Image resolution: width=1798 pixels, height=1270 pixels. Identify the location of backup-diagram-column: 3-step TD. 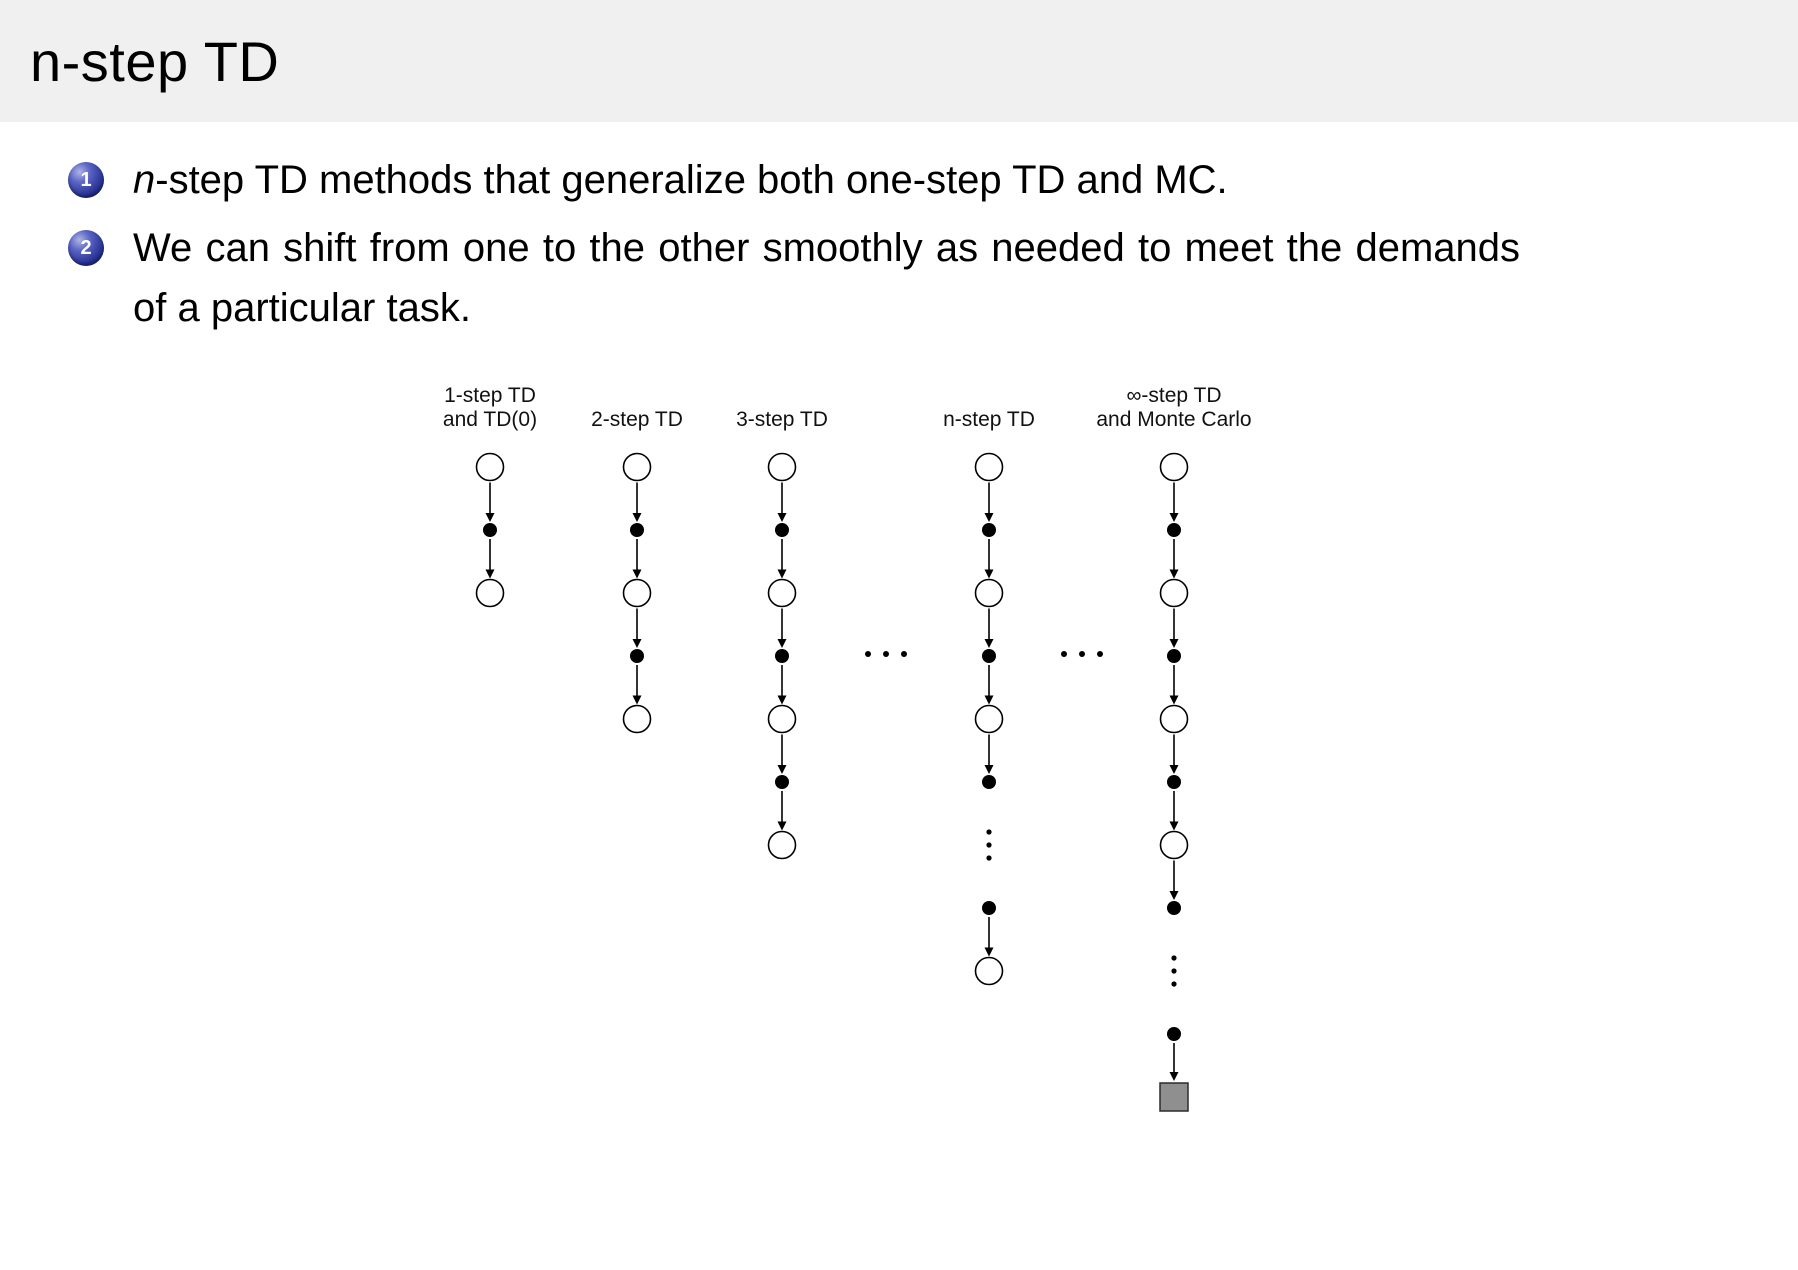
(782, 622).